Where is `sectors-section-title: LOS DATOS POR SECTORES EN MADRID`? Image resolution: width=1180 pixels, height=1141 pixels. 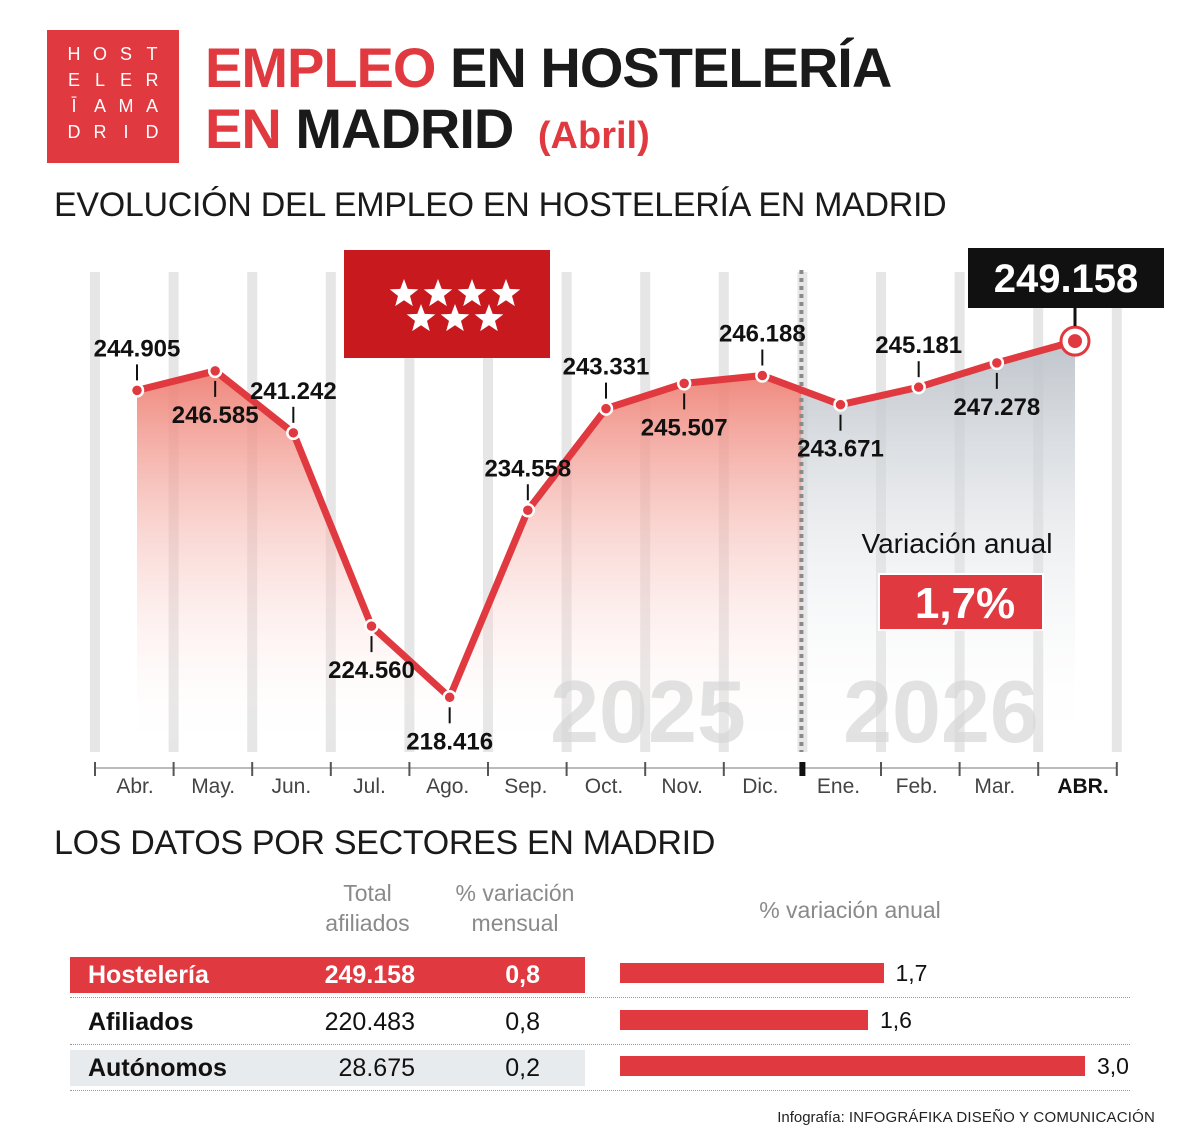 sectors-section-title: LOS DATOS POR SECTORES EN MADRID is located at coordinates (385, 843).